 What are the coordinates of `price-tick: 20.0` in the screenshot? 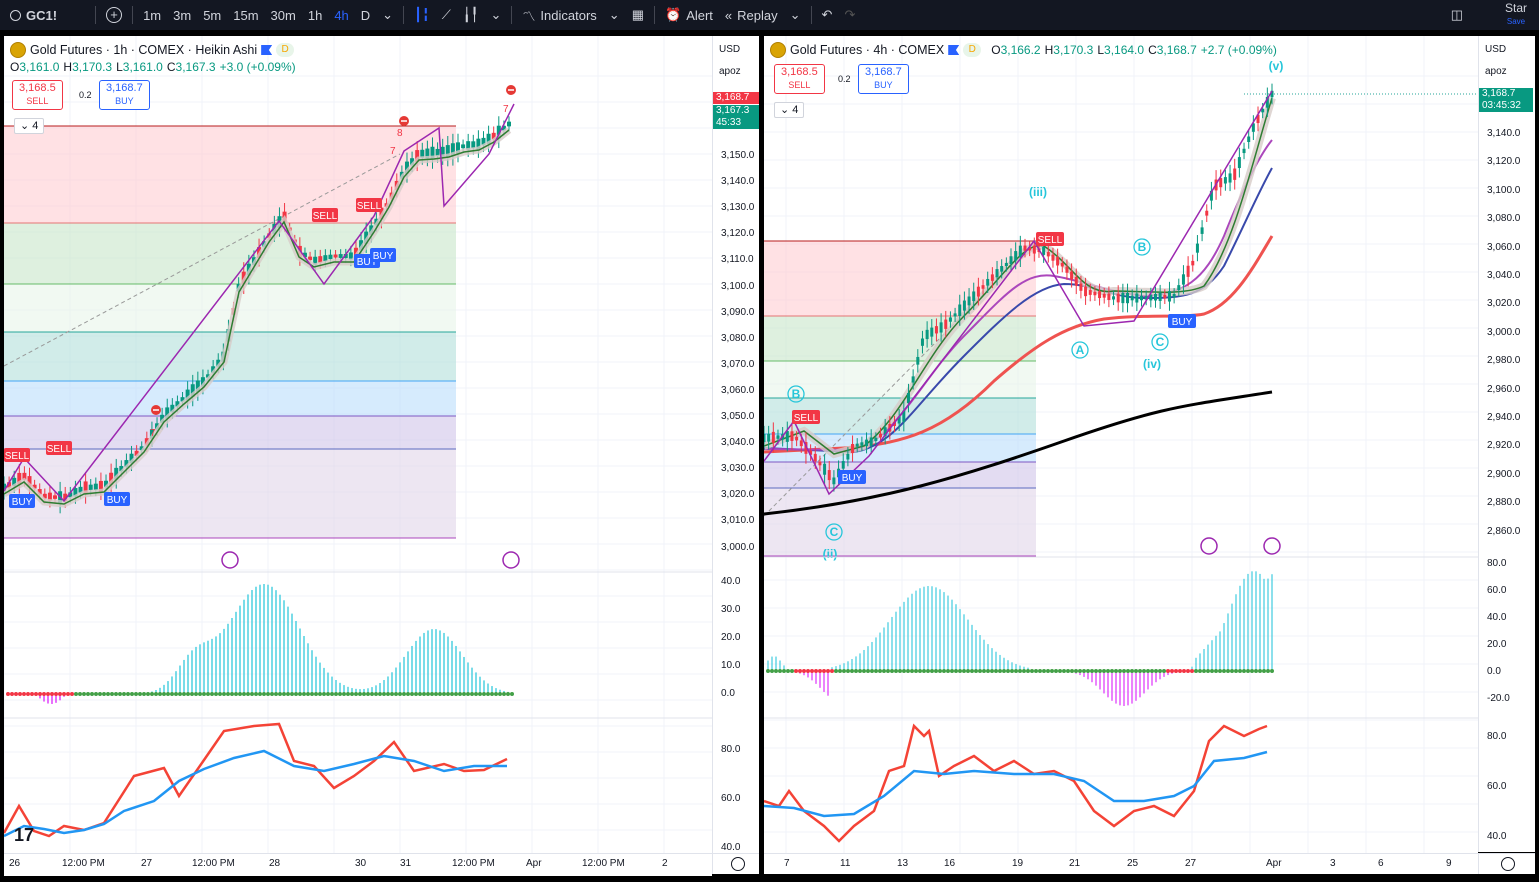 It's located at (731, 637).